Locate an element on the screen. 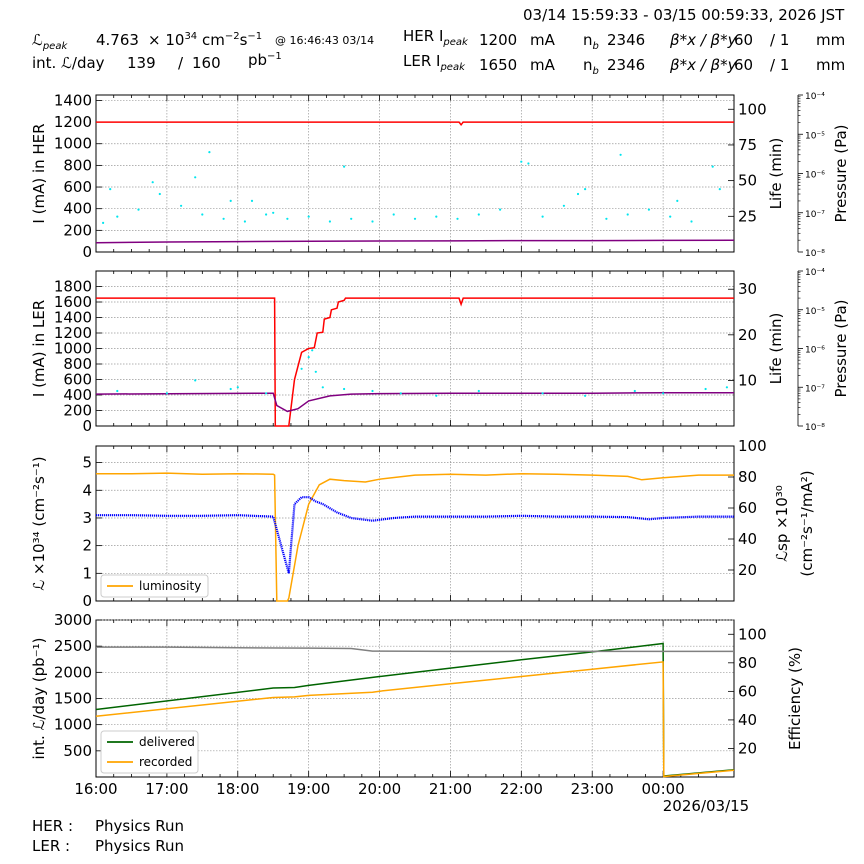  ler-current-label: LER Ipeak is located at coordinates (434, 62).